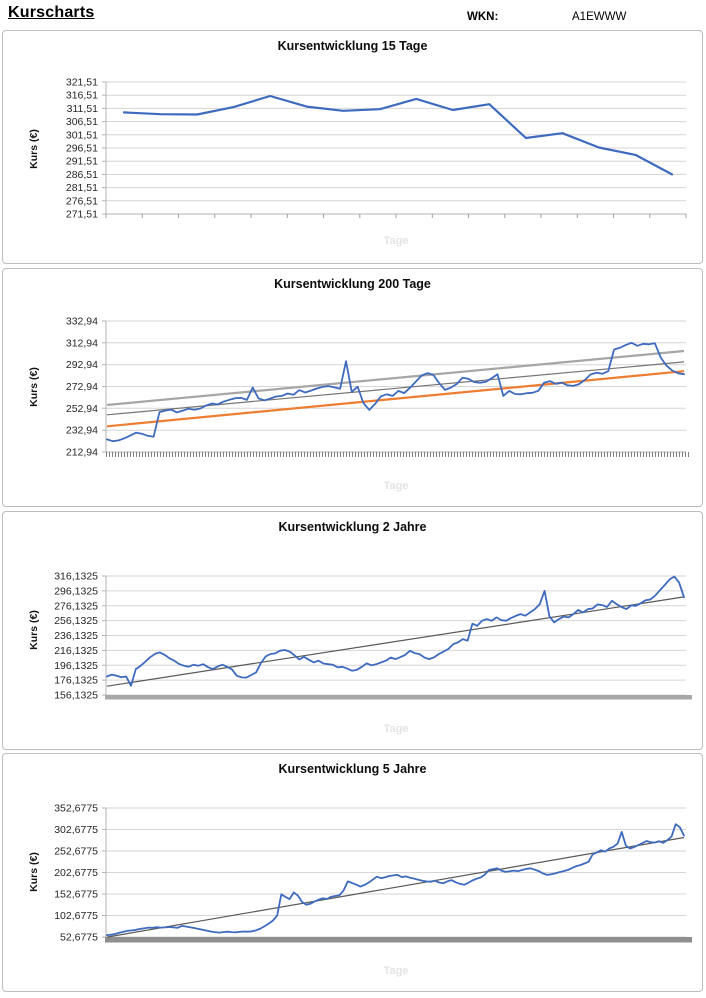 The image size is (706, 998). Describe the element at coordinates (82, 343) in the screenshot. I see `svg-text: 312,94` at that location.